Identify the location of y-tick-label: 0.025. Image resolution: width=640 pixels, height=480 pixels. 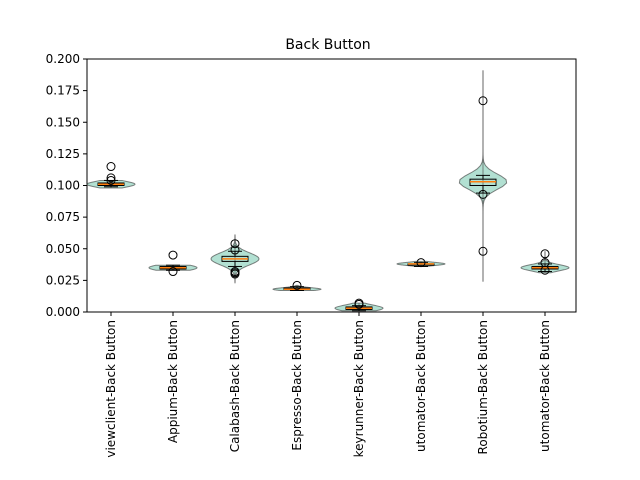
(63, 280).